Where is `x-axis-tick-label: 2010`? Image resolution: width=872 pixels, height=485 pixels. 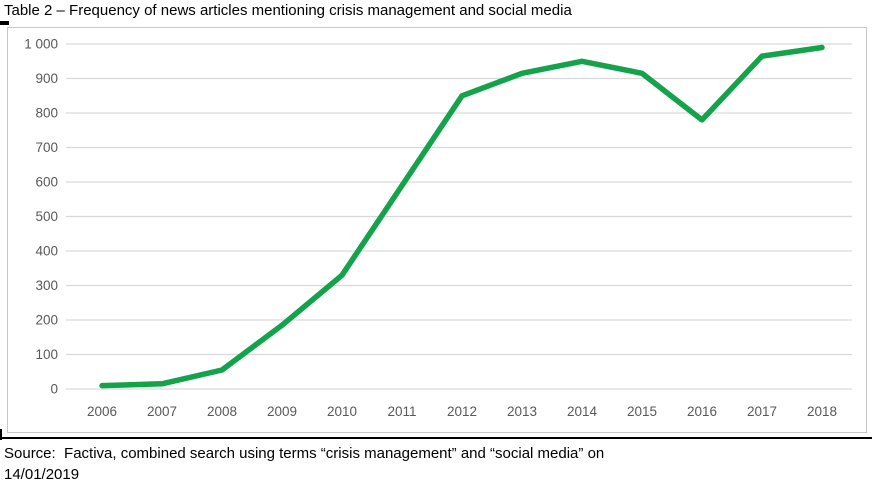 x-axis-tick-label: 2010 is located at coordinates (342, 411).